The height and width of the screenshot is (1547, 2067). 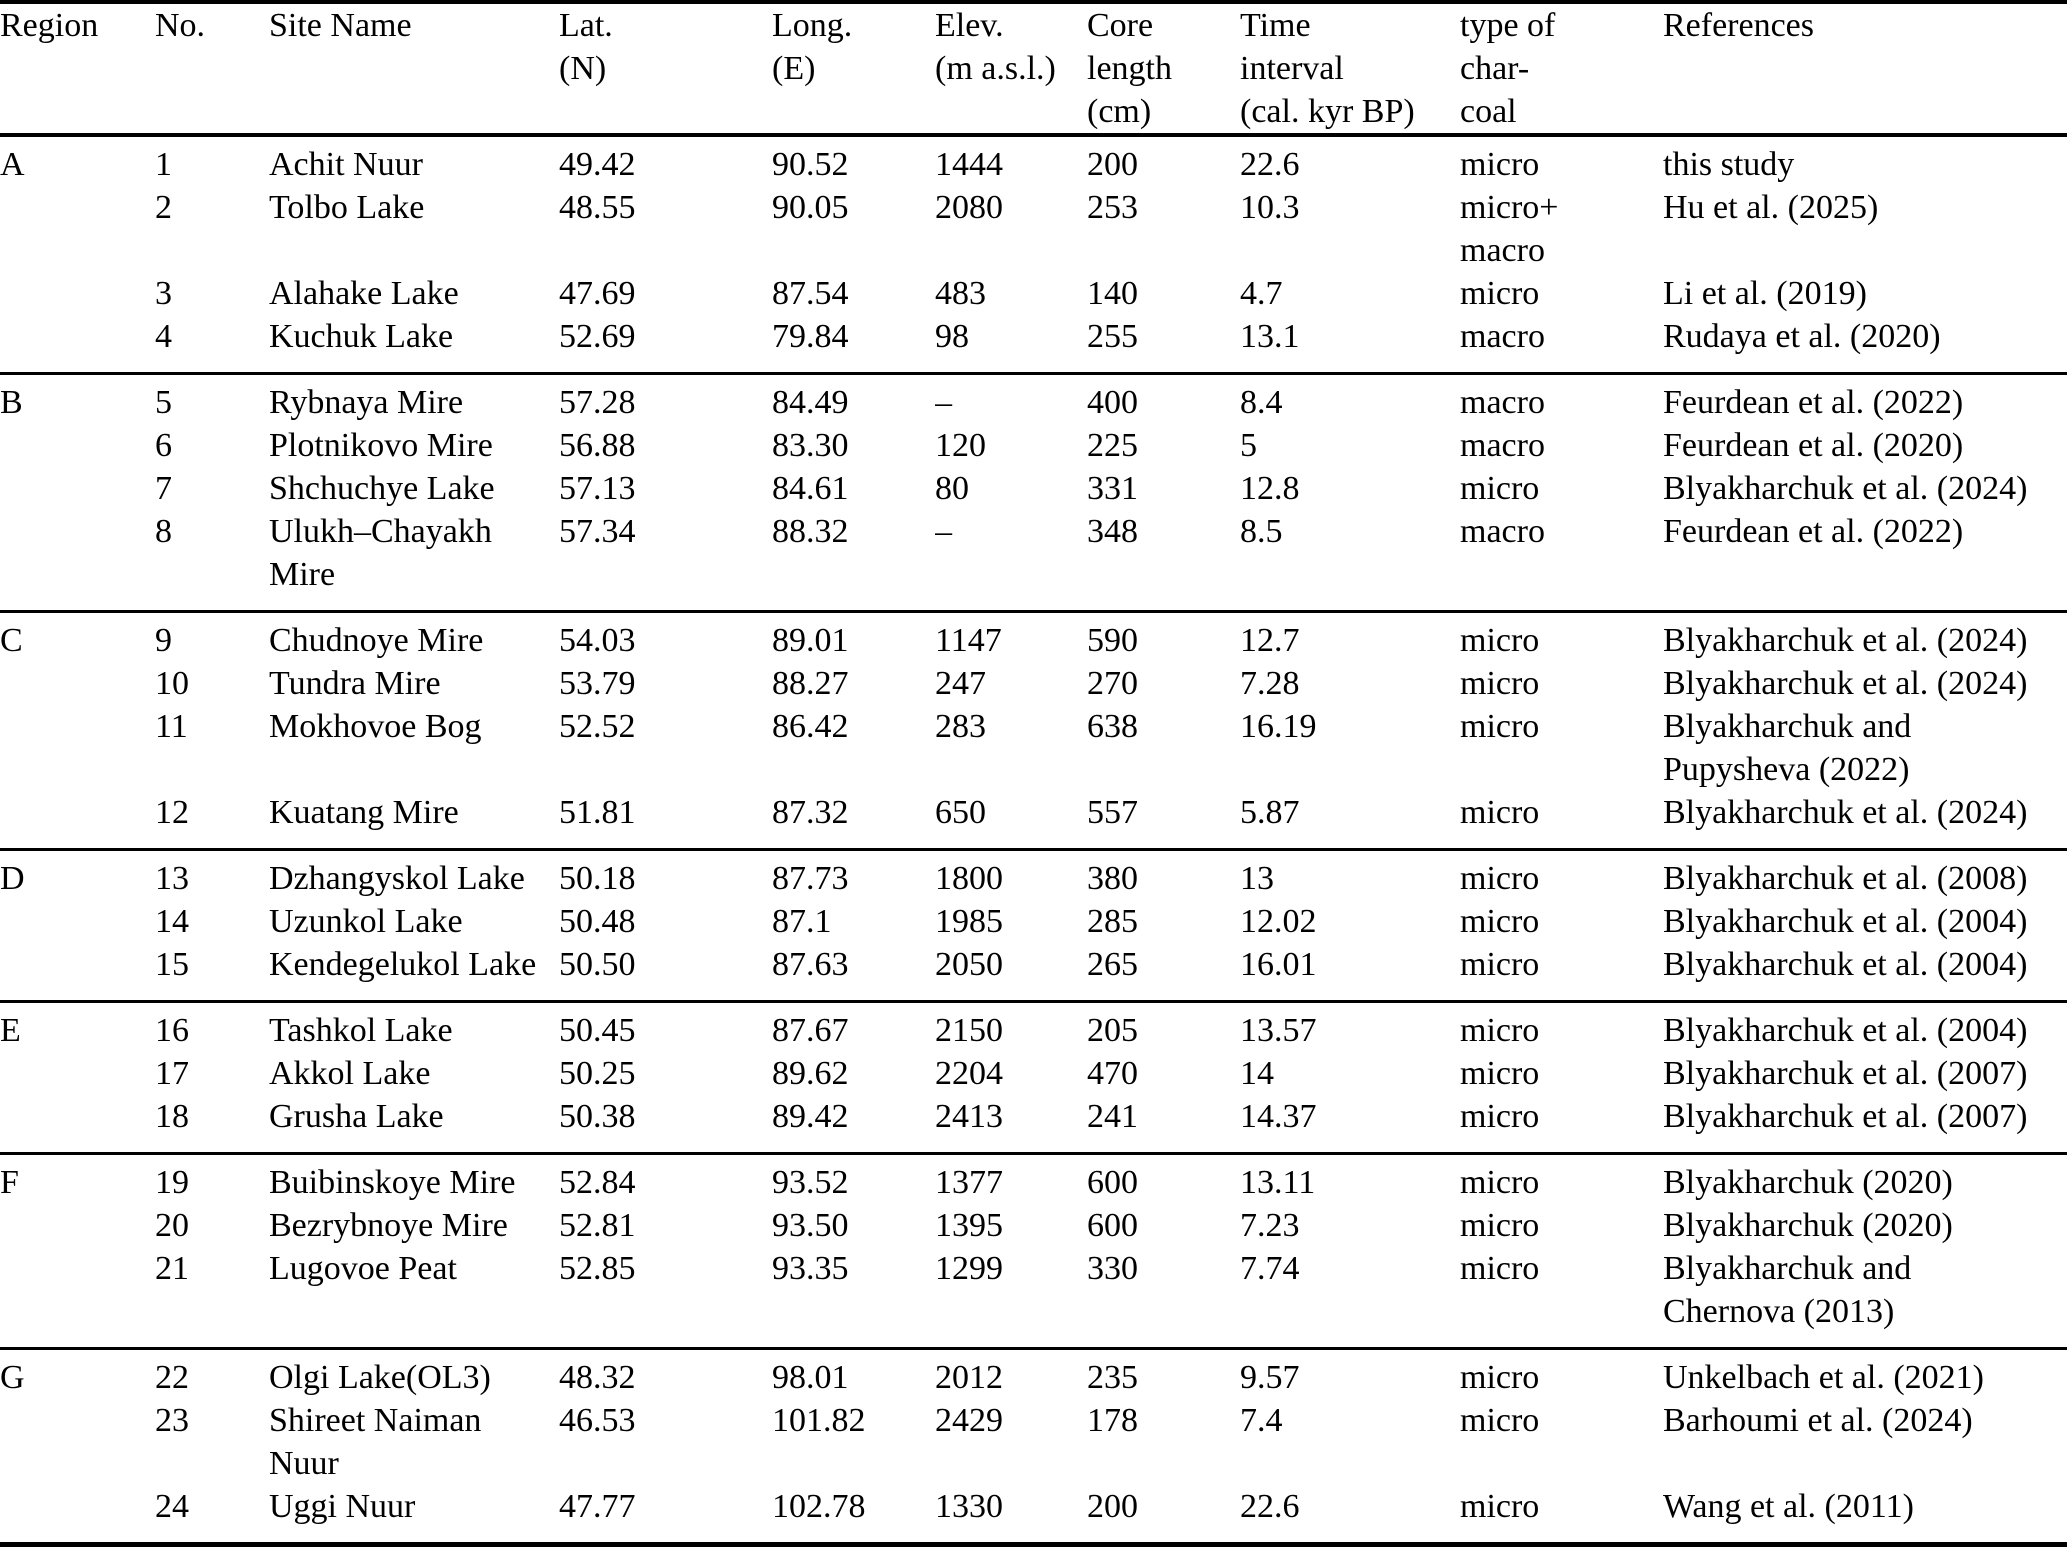 I want to click on cell-no: 9, so click(x=163, y=640).